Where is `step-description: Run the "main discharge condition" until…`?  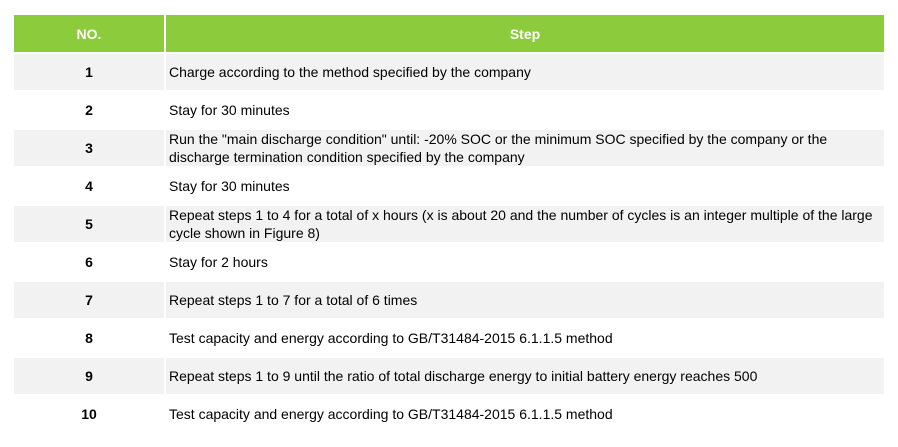 step-description: Run the "main discharge condition" until… is located at coordinates (525, 147).